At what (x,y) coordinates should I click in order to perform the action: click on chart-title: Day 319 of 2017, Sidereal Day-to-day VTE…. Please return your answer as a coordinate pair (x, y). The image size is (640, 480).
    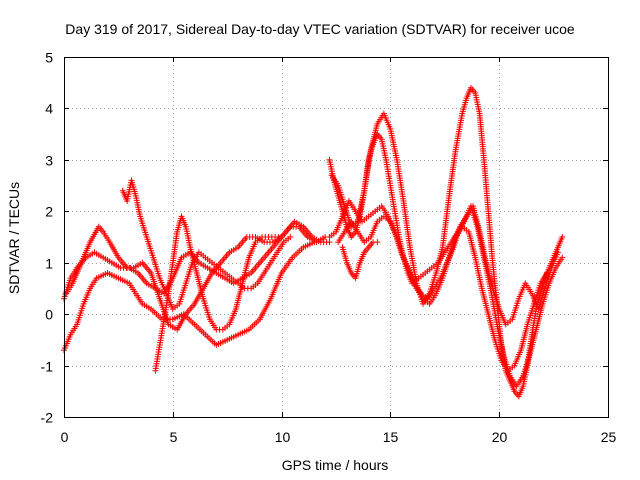
    Looking at the image, I should click on (320, 29).